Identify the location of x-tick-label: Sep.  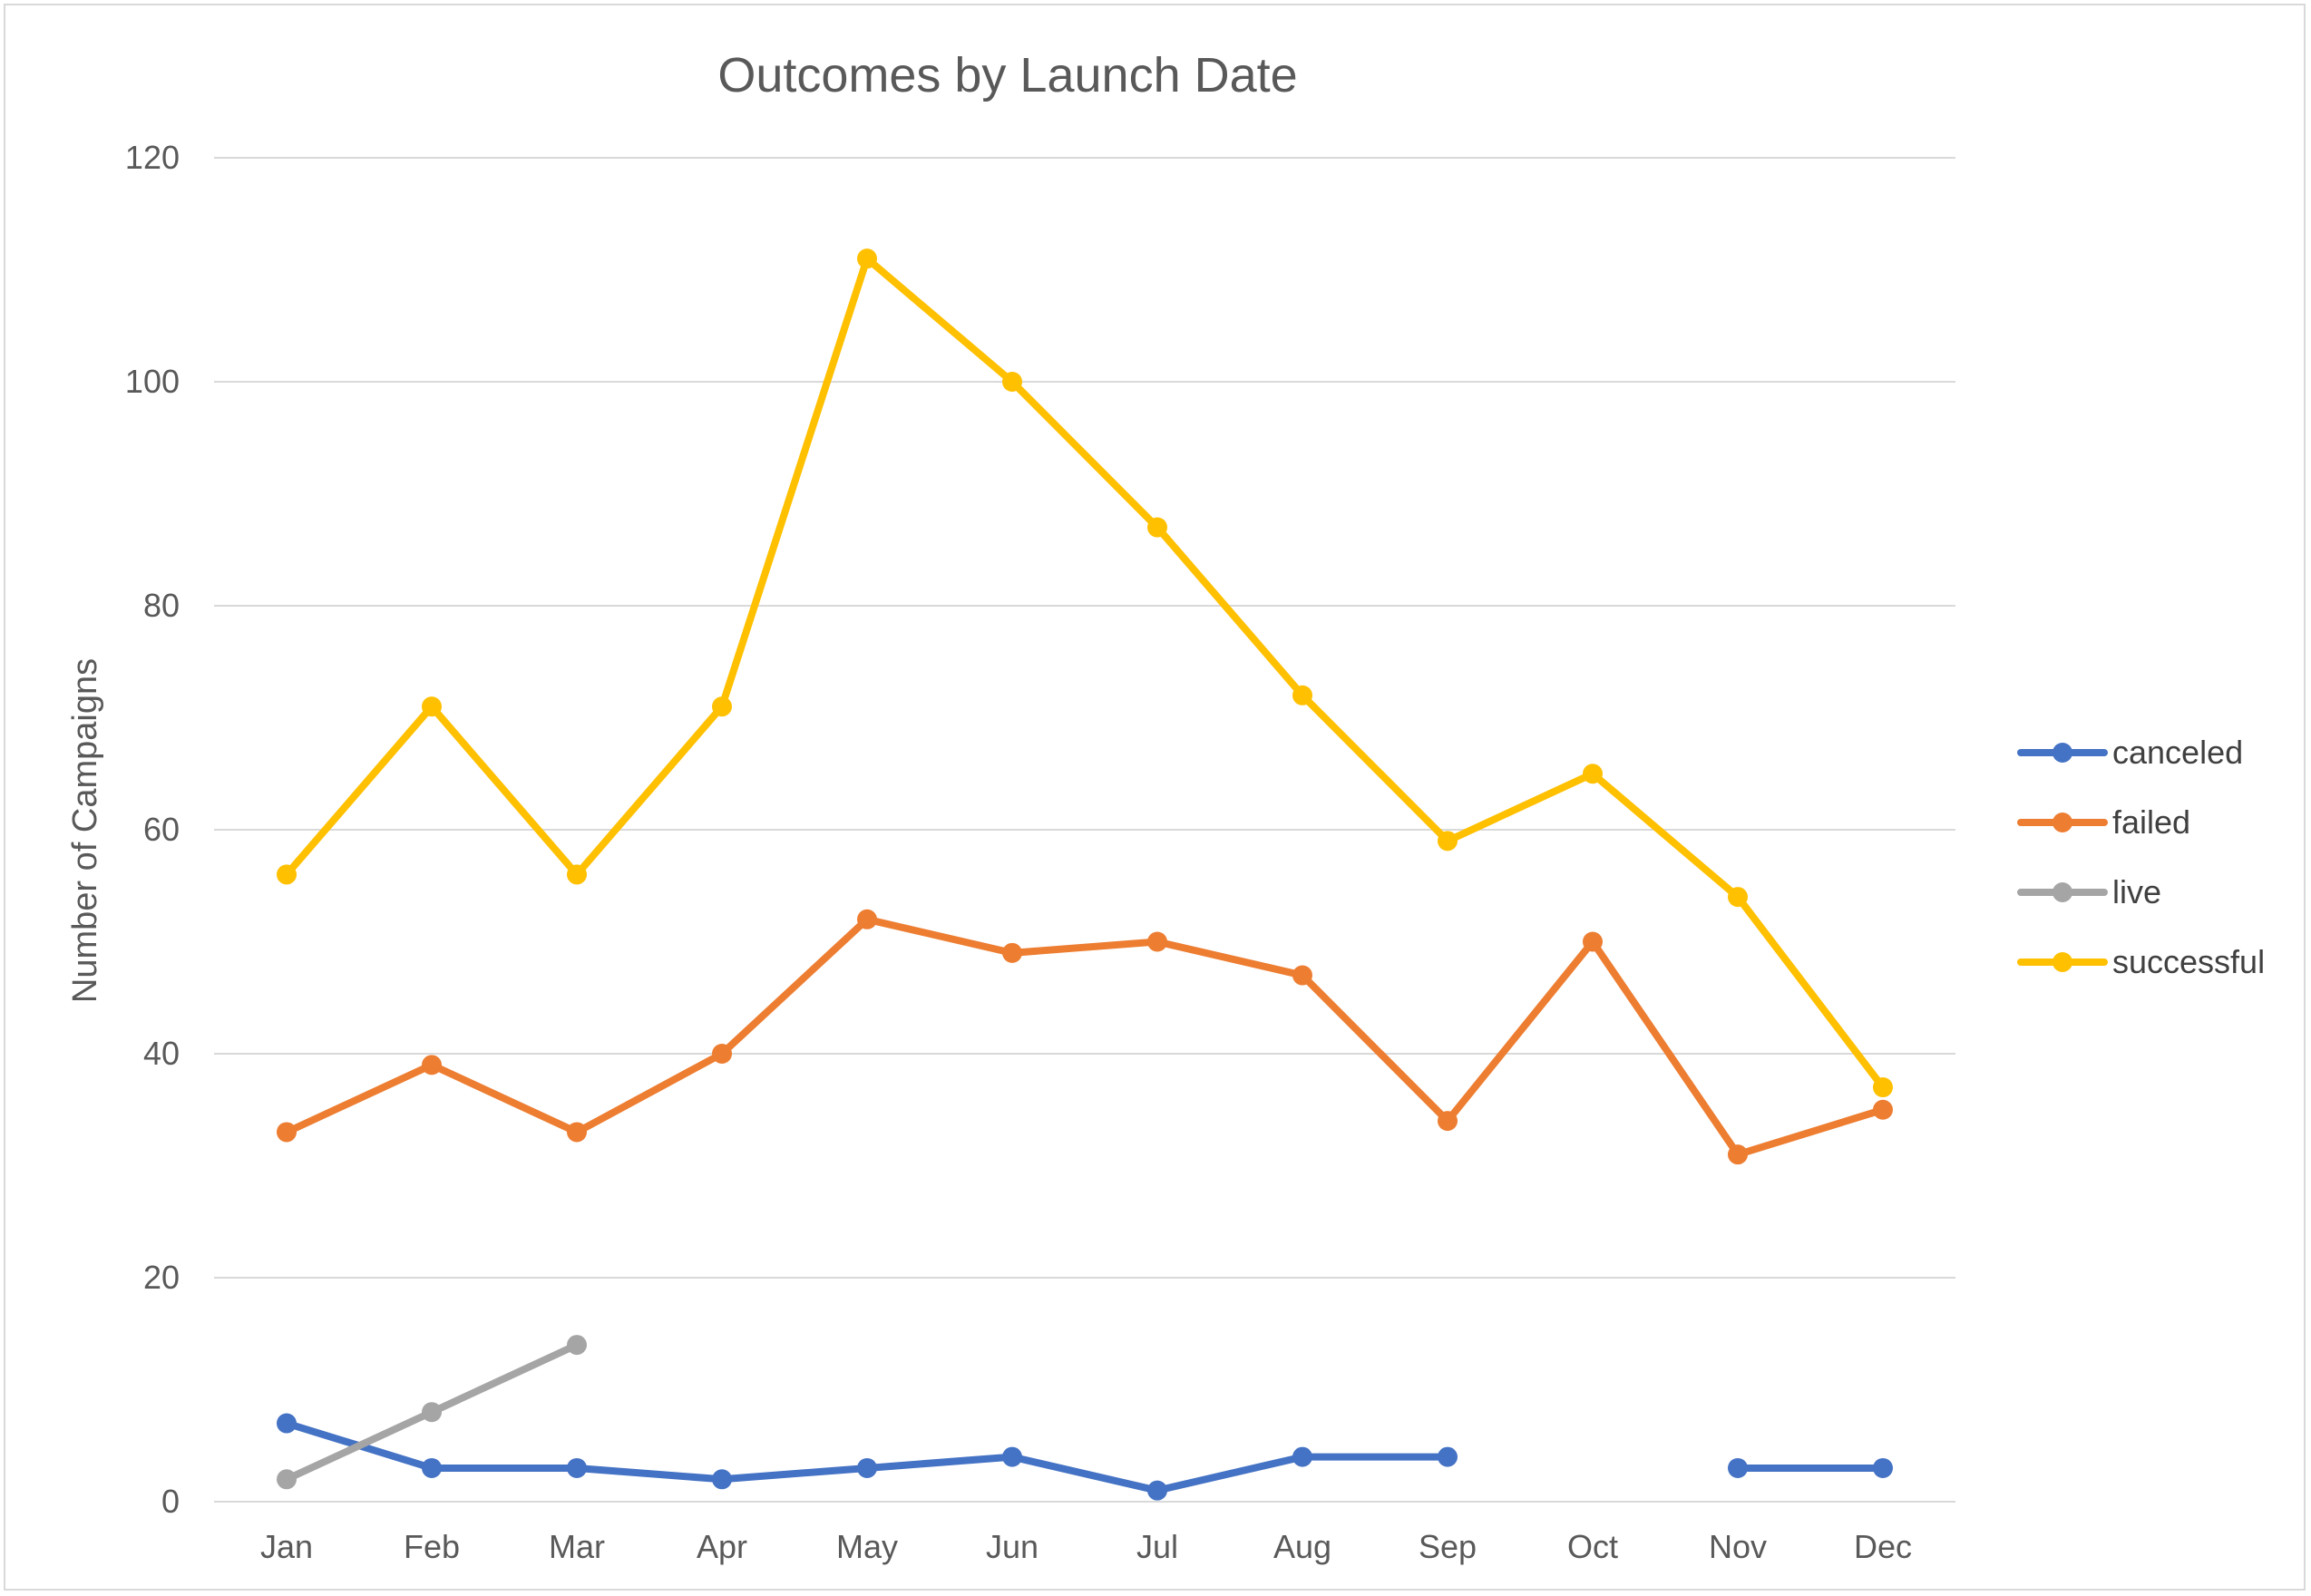
(1448, 1546).